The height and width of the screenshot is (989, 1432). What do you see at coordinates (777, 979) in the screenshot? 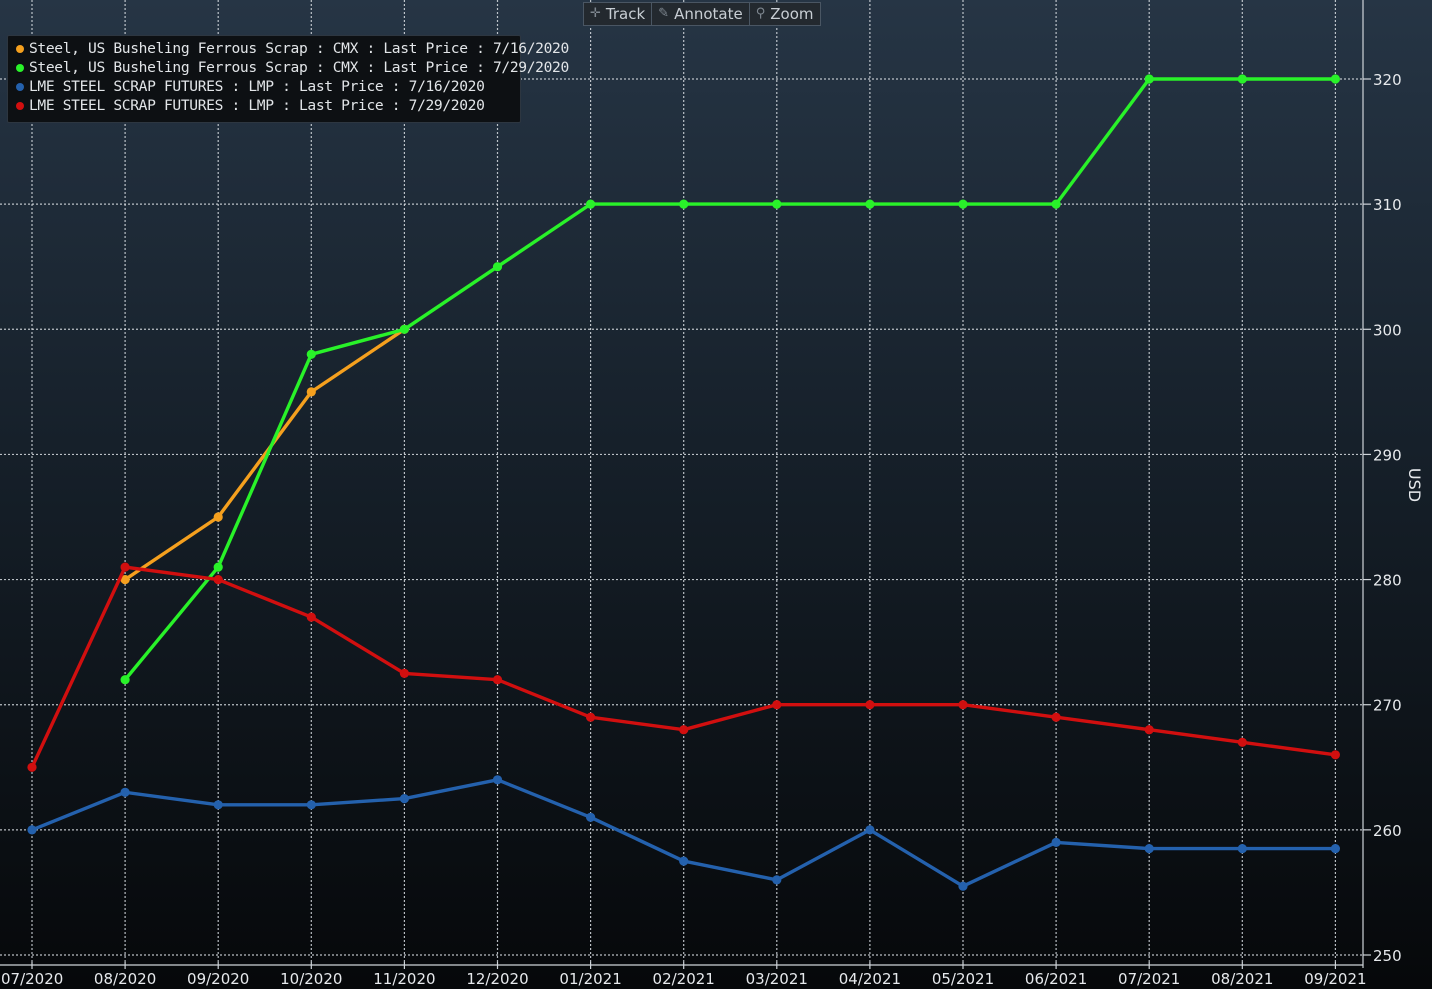
I see `x-tick-label: 03/2021` at bounding box center [777, 979].